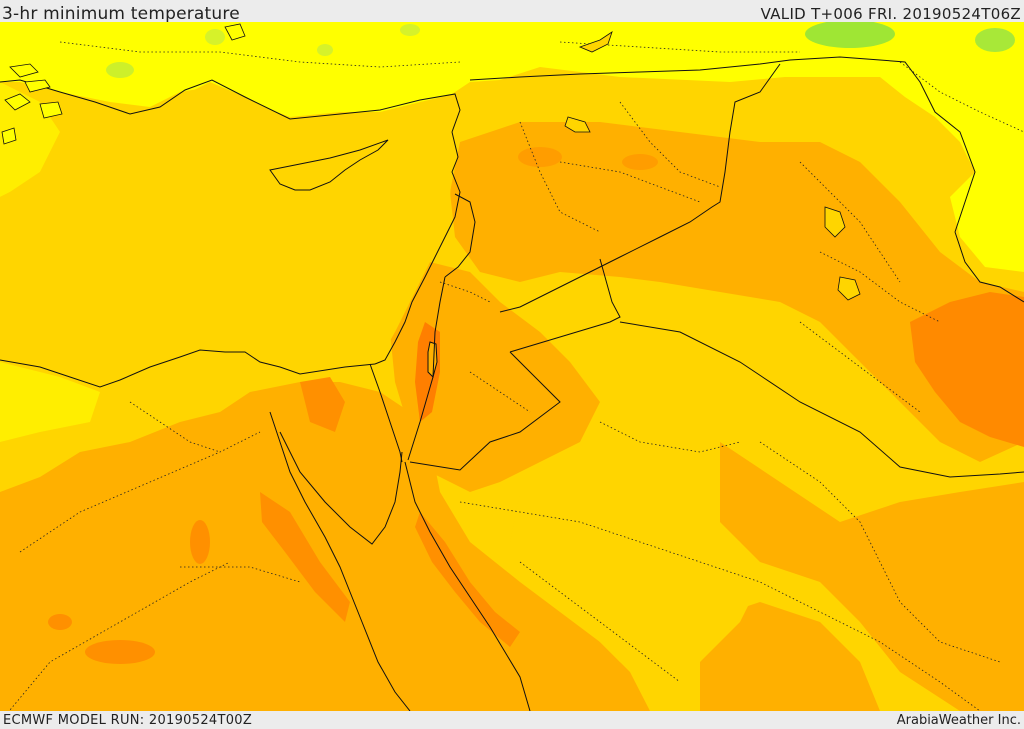  What do you see at coordinates (322, 404) in the screenshot?
I see `zone-sinai-dark` at bounding box center [322, 404].